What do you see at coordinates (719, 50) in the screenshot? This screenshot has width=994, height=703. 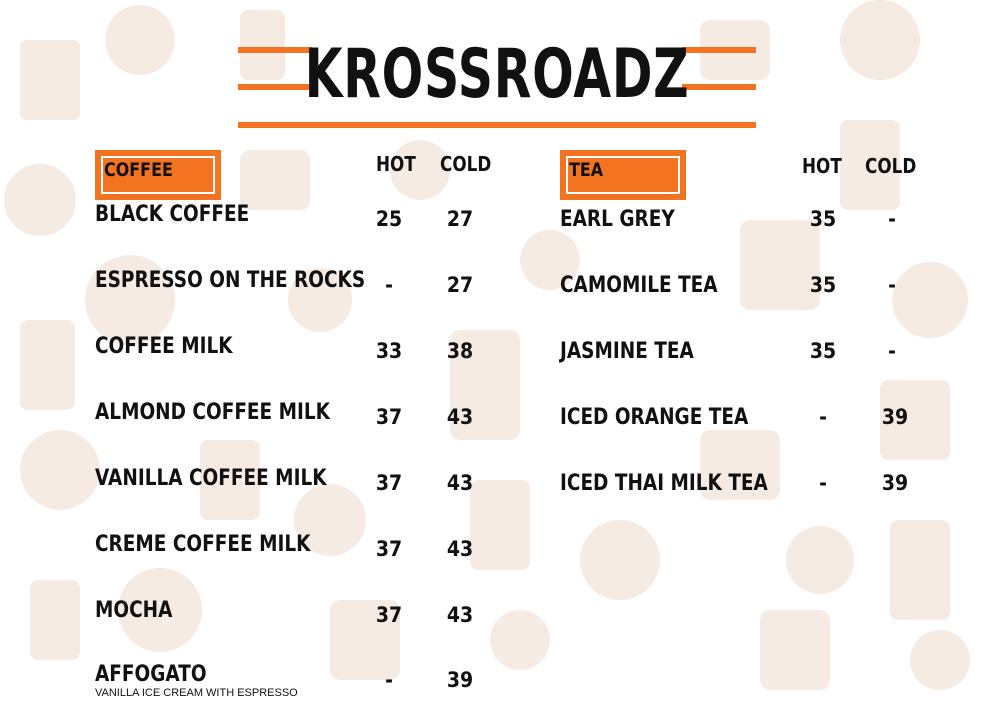 I see `title-bar-right-top` at bounding box center [719, 50].